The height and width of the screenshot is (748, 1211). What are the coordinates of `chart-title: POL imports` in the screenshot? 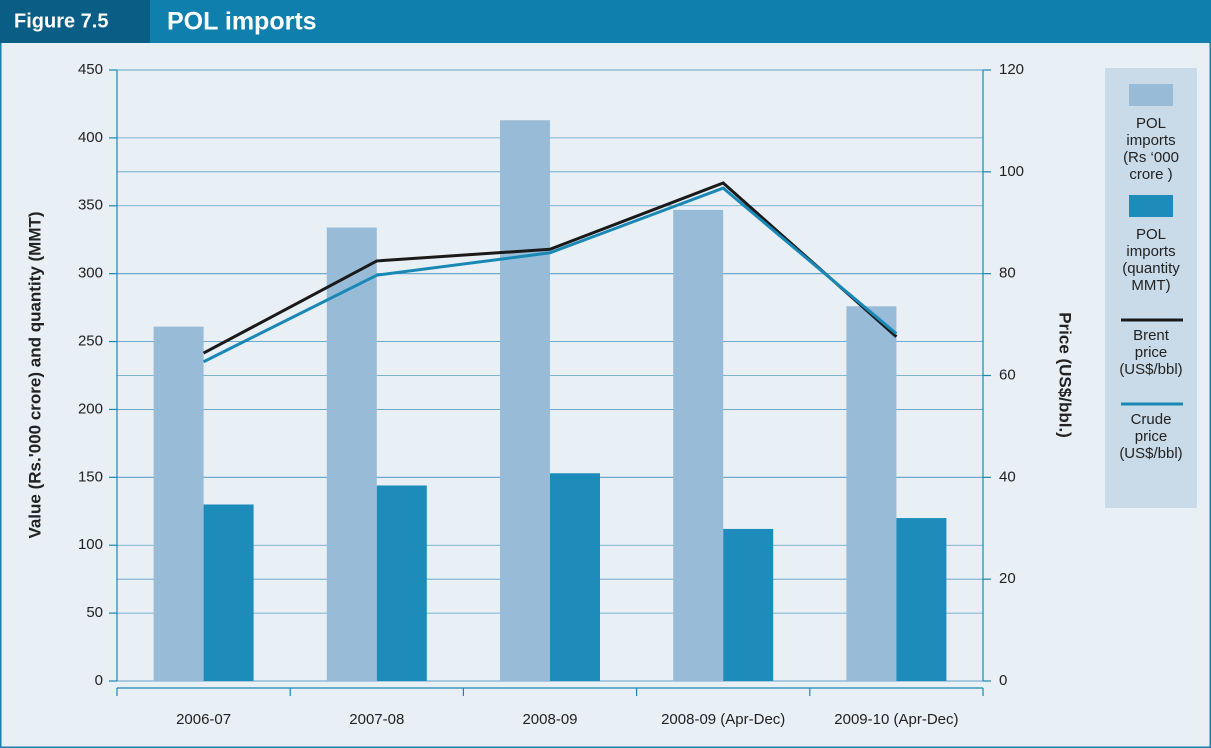 It's located at (242, 22).